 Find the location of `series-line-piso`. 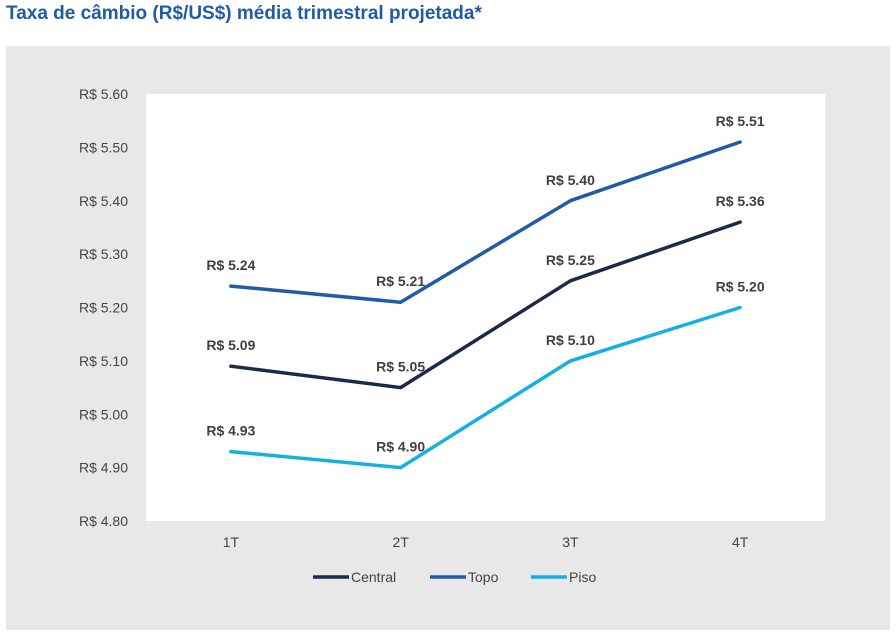

series-line-piso is located at coordinates (485, 387).